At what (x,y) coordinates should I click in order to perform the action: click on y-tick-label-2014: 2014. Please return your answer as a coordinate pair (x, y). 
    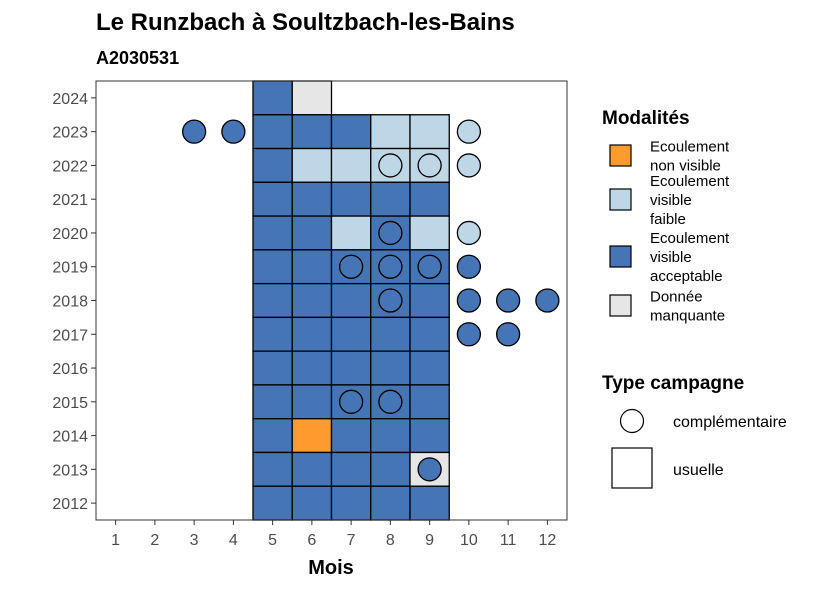
    Looking at the image, I should click on (70, 437).